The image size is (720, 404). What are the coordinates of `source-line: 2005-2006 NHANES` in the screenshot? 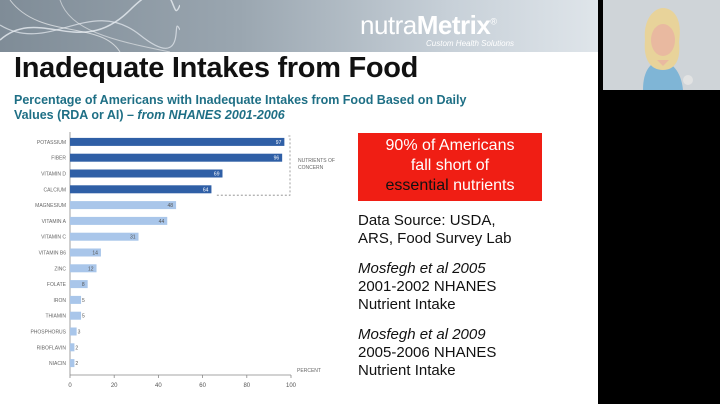 It's located at (427, 352).